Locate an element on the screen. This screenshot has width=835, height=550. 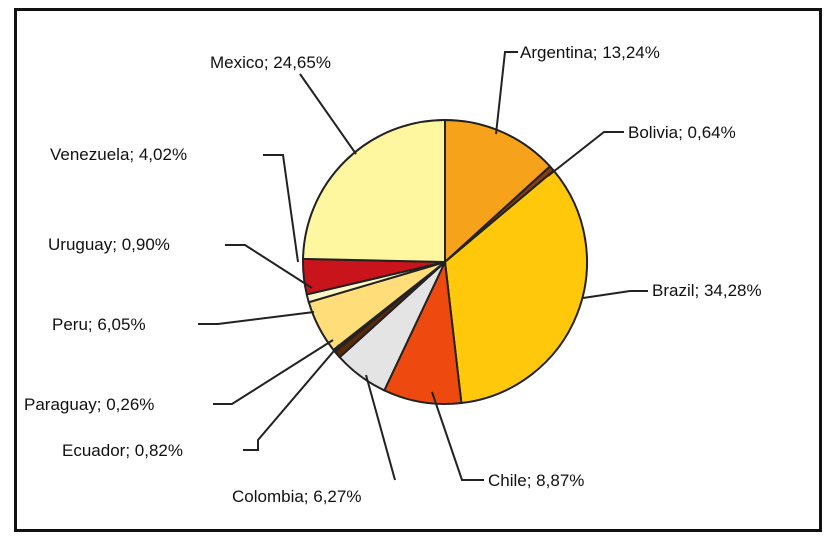
leader-line-mexico is located at coordinates (328, 114).